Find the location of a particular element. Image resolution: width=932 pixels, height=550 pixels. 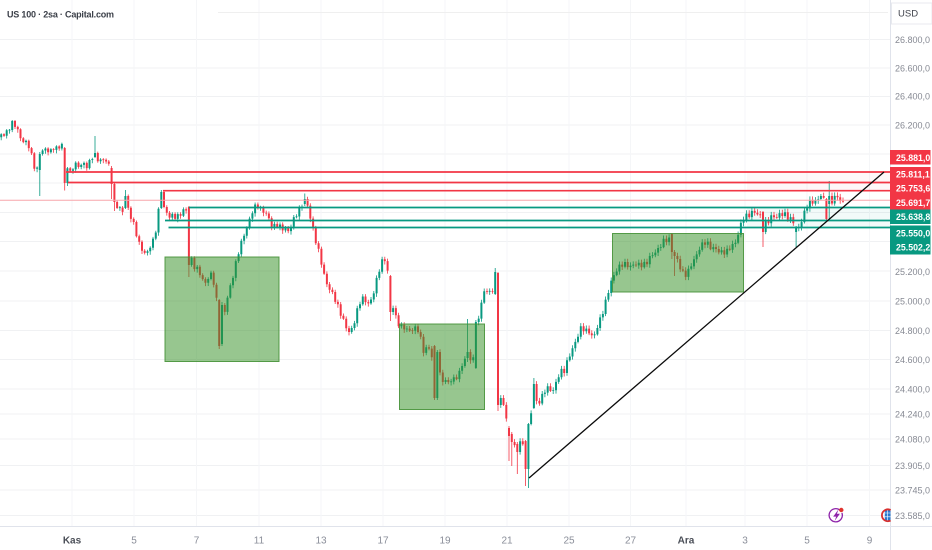

svg-text: 25.638,8 is located at coordinates (913, 217).